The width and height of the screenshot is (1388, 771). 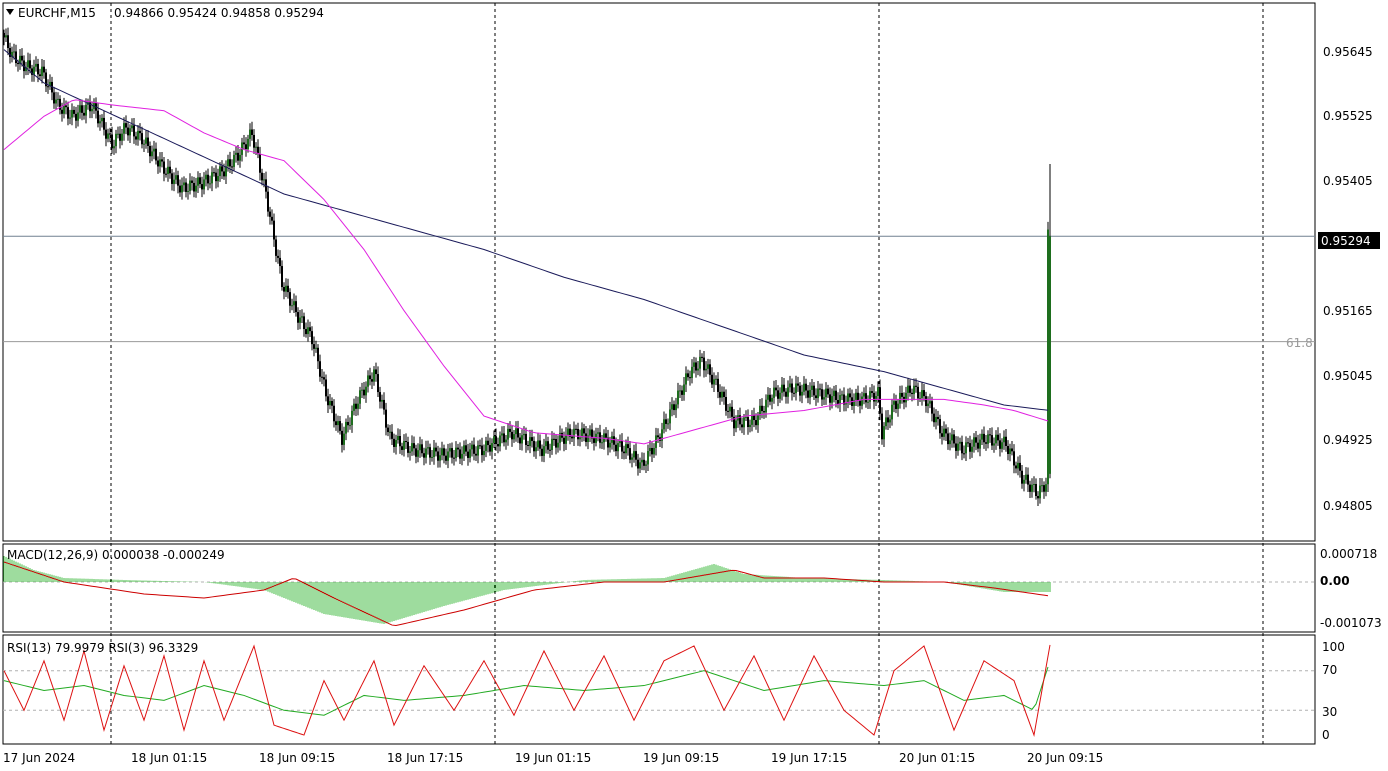 I want to click on symbol-label: EURCHF,M15, so click(x=57, y=13).